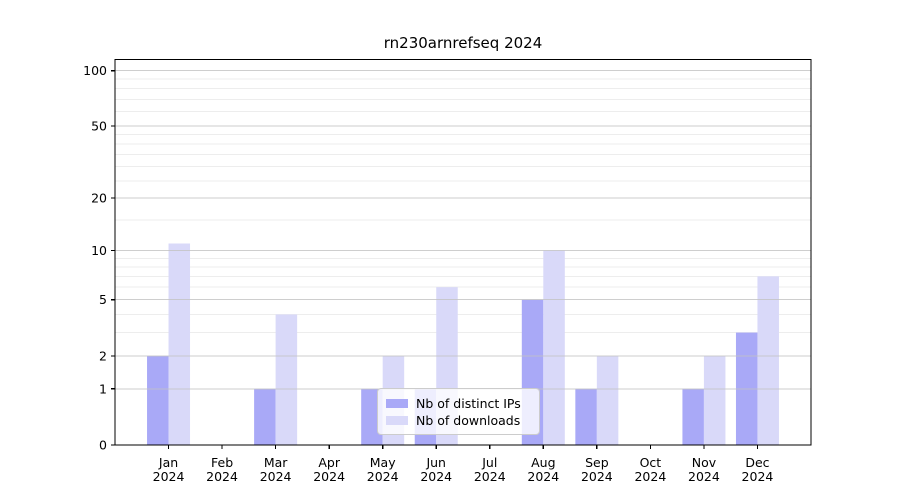 This screenshot has width=900, height=500. Describe the element at coordinates (757, 462) in the screenshot. I see `x-tick-label-month: Dec` at that location.